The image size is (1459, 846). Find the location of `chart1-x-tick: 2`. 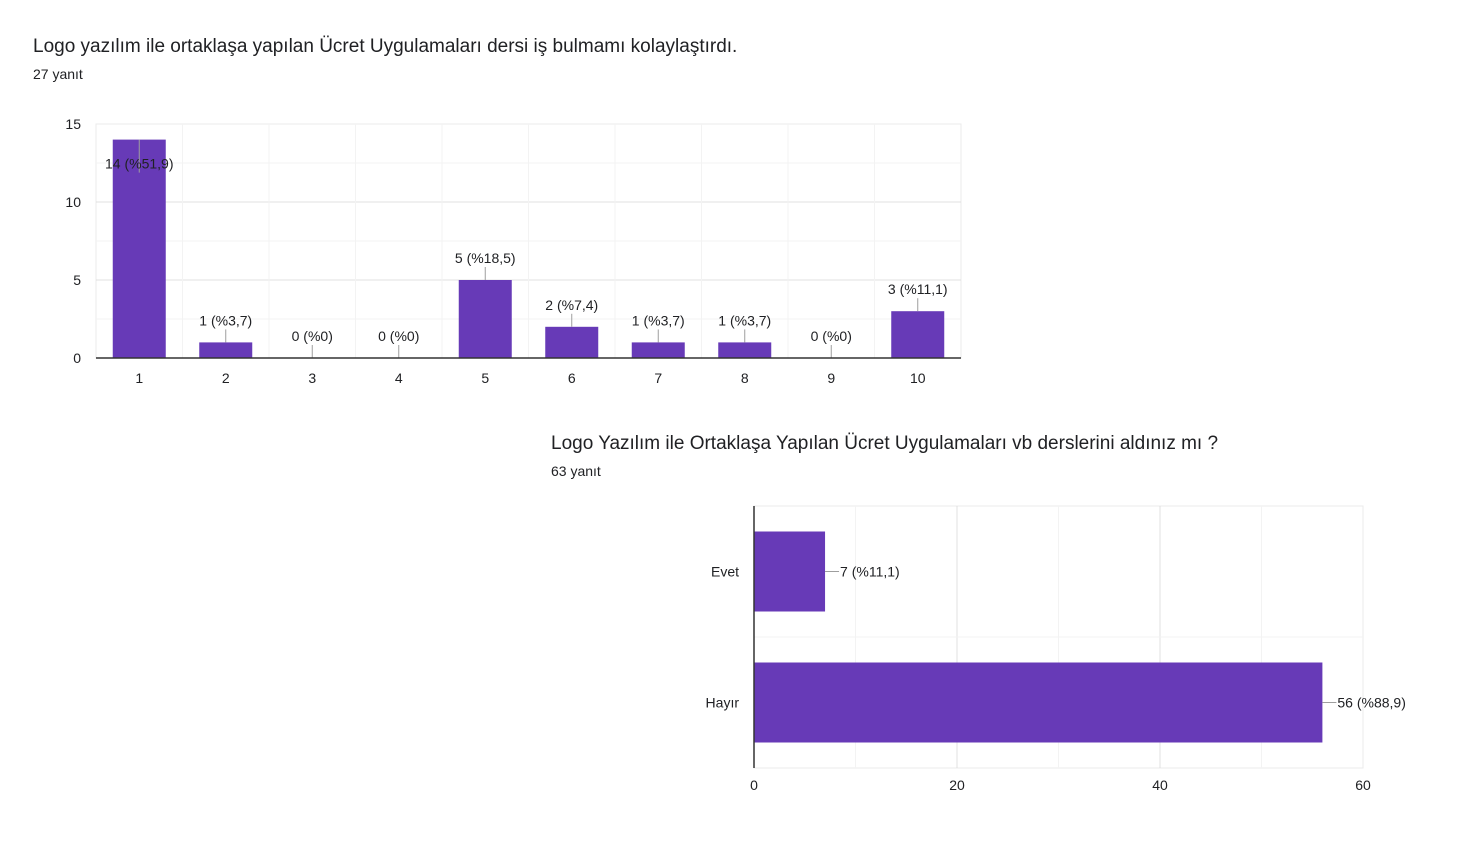

chart1-x-tick: 2 is located at coordinates (226, 378).